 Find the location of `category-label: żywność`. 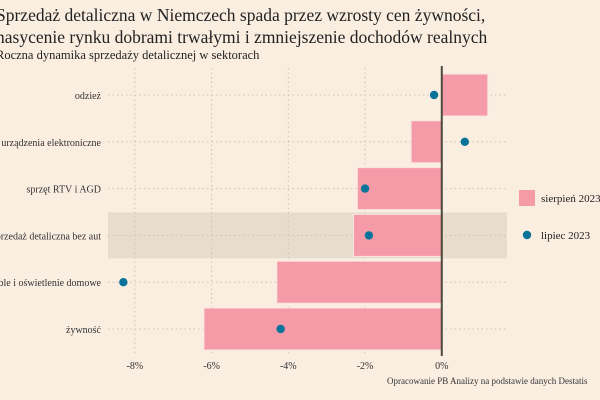

category-label: żywność is located at coordinates (84, 330).